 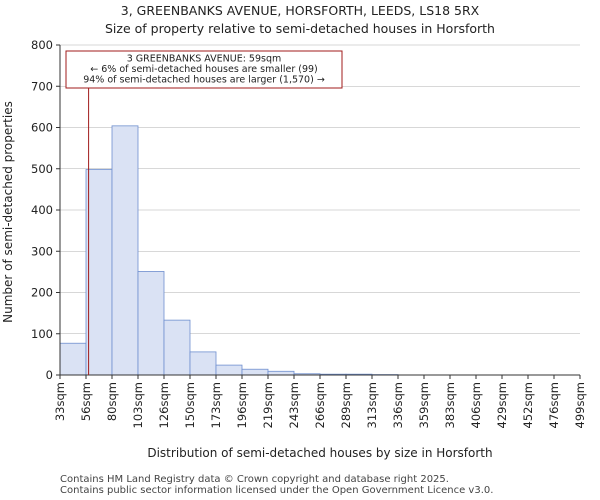 I want to click on x-tick-label: 289sqm, so click(x=346, y=405).